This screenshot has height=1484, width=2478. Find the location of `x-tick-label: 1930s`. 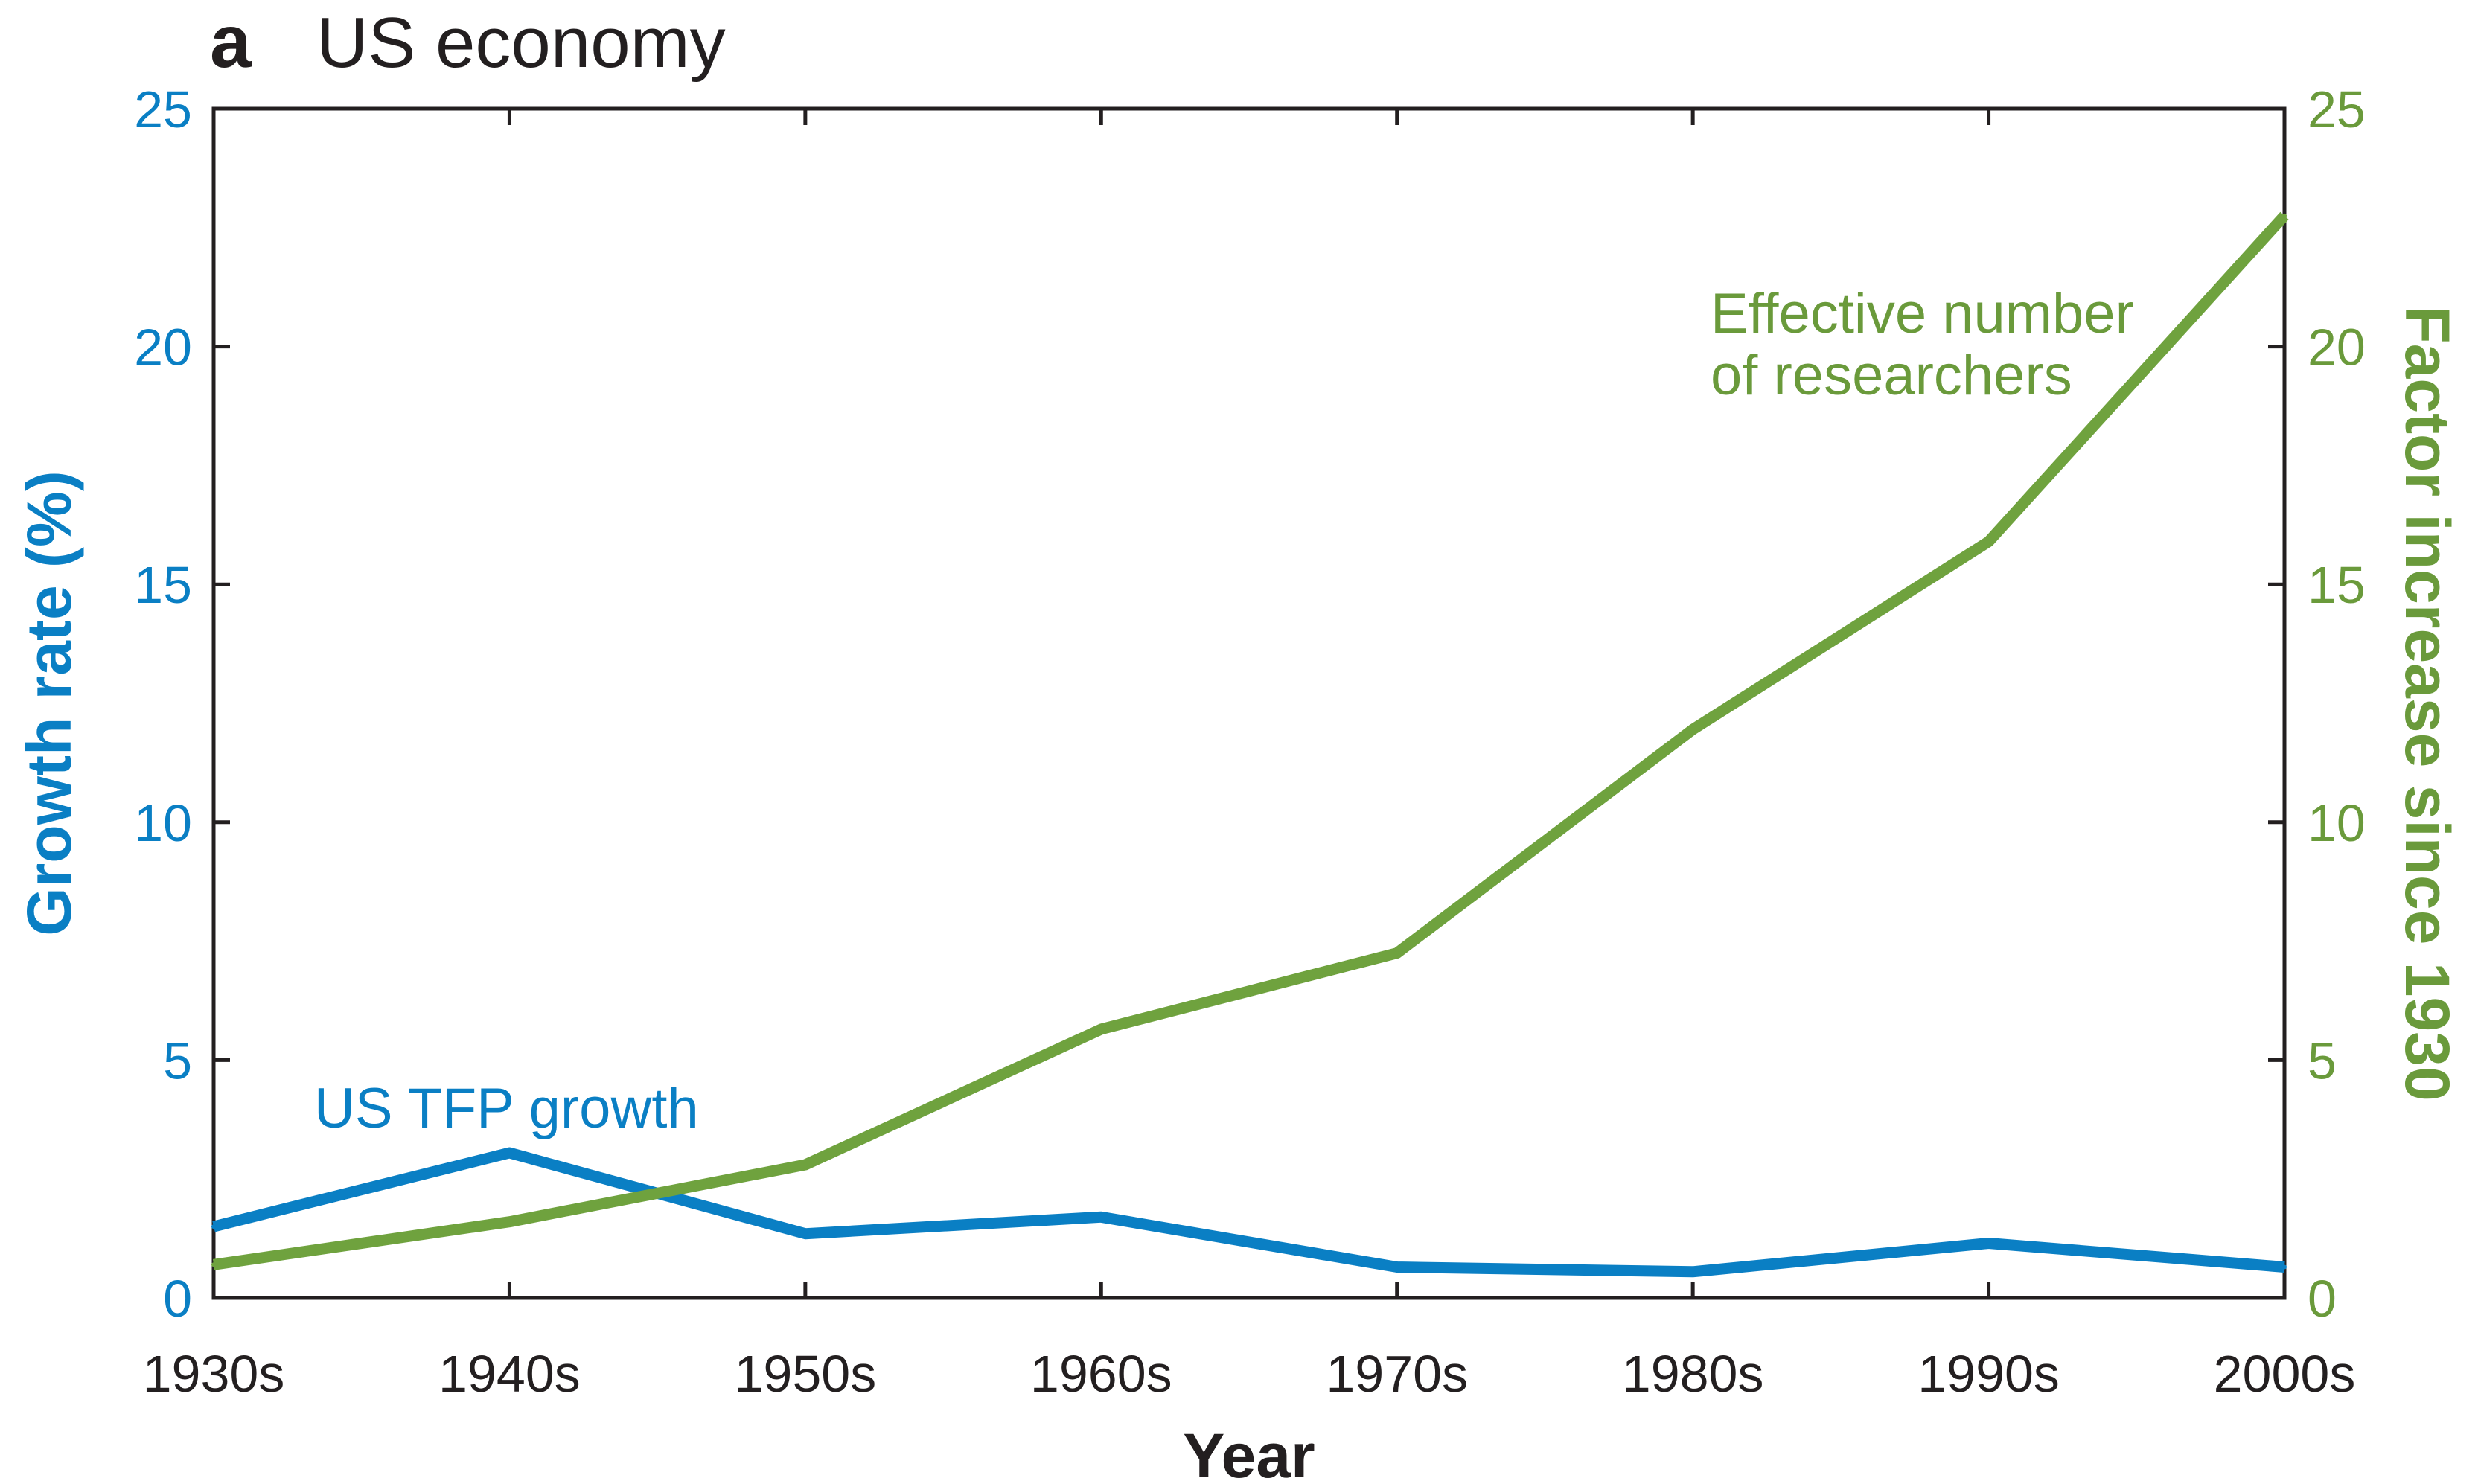

x-tick-label: 1930s is located at coordinates (214, 1374).